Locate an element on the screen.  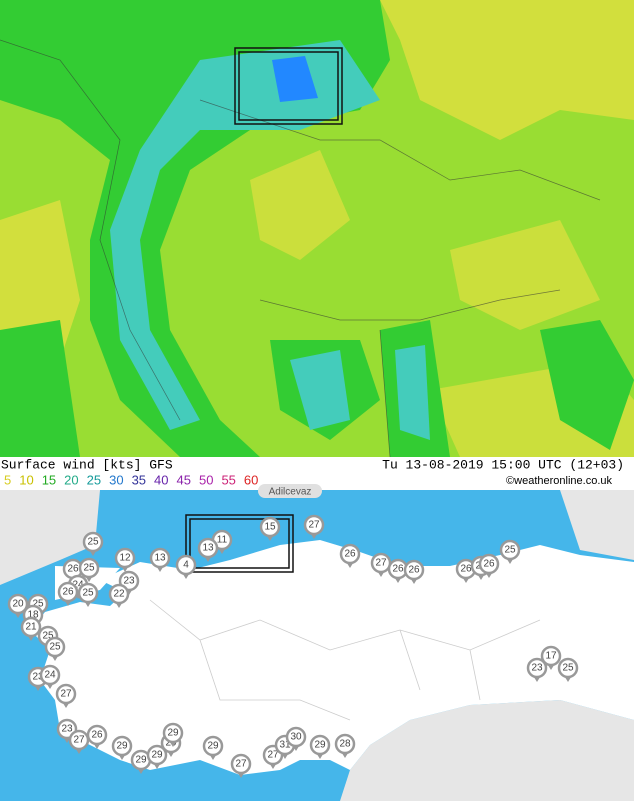
pin-label: 4 is located at coordinates (186, 565).